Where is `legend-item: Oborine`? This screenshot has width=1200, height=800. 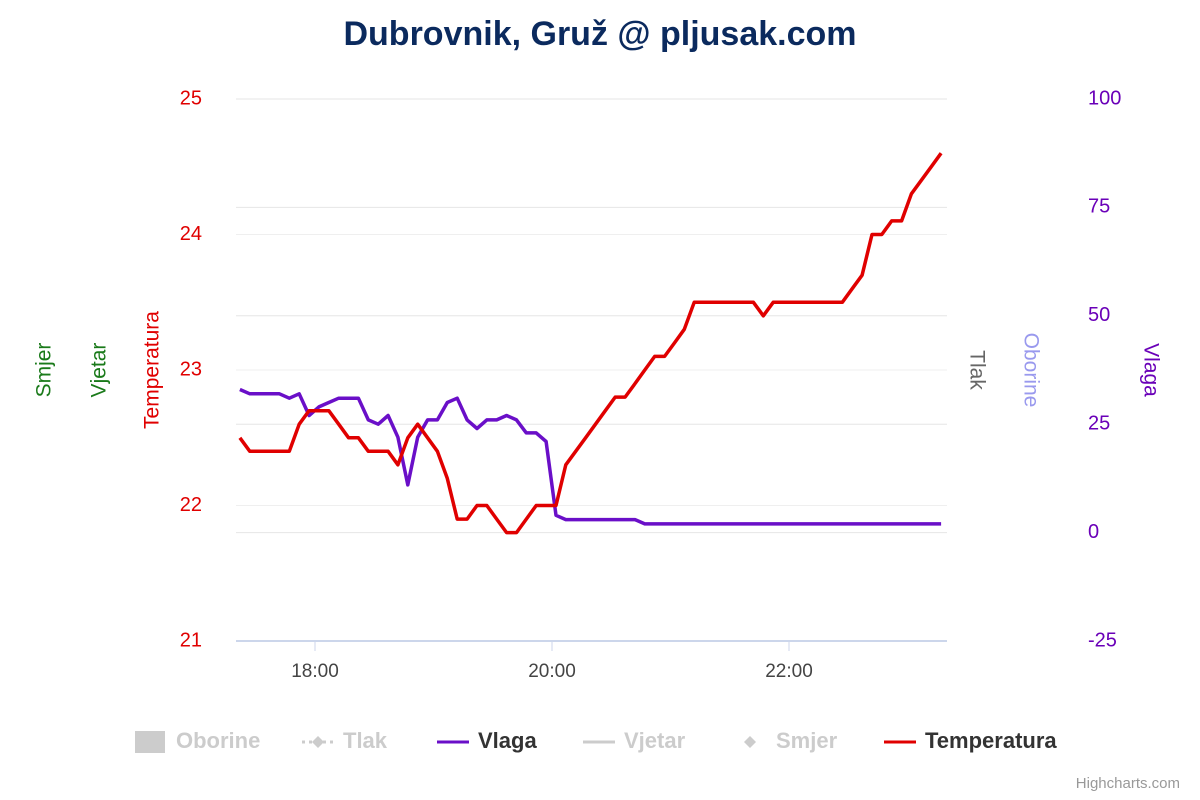 legend-item: Oborine is located at coordinates (197, 740).